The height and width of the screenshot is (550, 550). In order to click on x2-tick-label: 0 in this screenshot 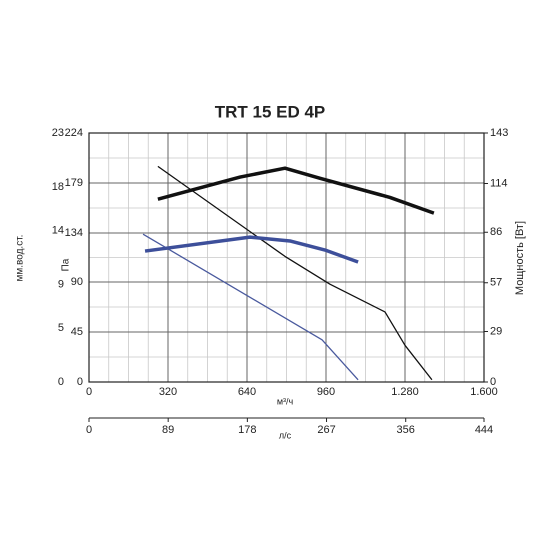, I will do `click(89, 430)`.